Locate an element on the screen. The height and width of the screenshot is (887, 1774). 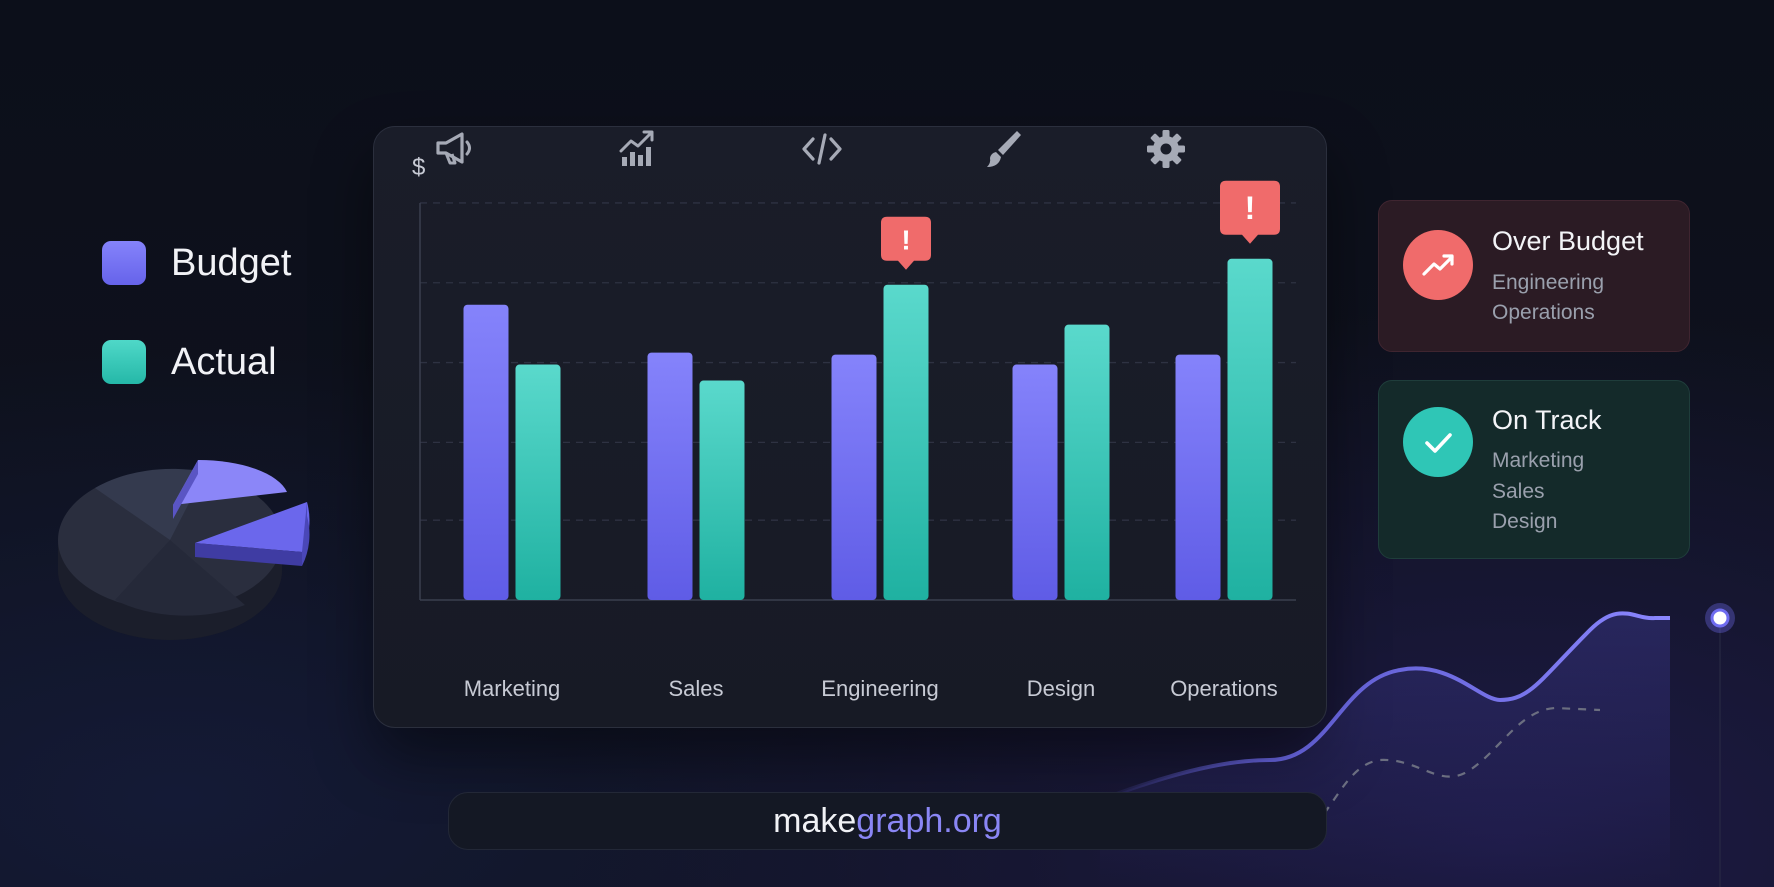
card-item: Operations is located at coordinates (1543, 312).